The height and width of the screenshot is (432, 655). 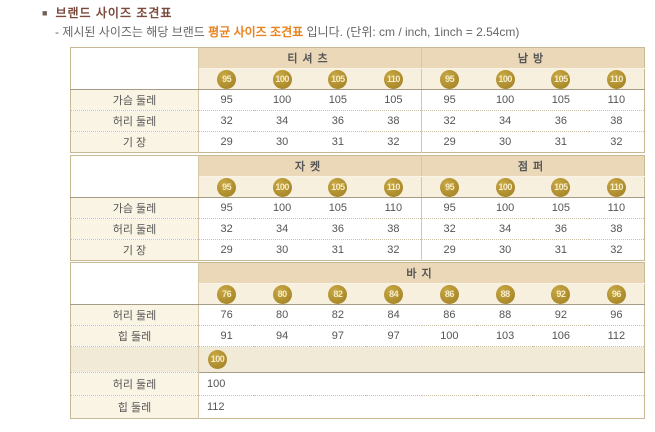 What do you see at coordinates (358, 79) in the screenshot?
I see `size-badge-row: 95 100 105 110 95 100 105 110` at bounding box center [358, 79].